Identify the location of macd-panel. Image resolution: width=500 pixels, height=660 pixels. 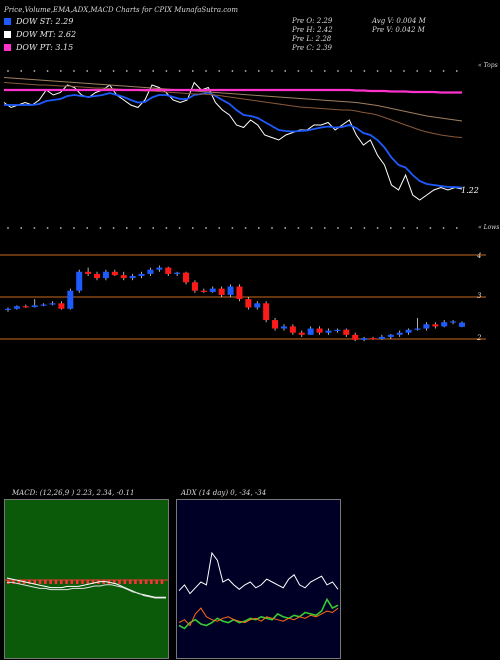
(86, 579).